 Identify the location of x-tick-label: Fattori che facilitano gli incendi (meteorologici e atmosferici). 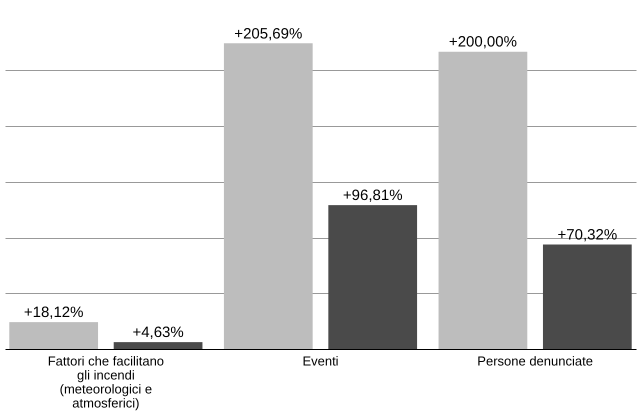
(106, 382).